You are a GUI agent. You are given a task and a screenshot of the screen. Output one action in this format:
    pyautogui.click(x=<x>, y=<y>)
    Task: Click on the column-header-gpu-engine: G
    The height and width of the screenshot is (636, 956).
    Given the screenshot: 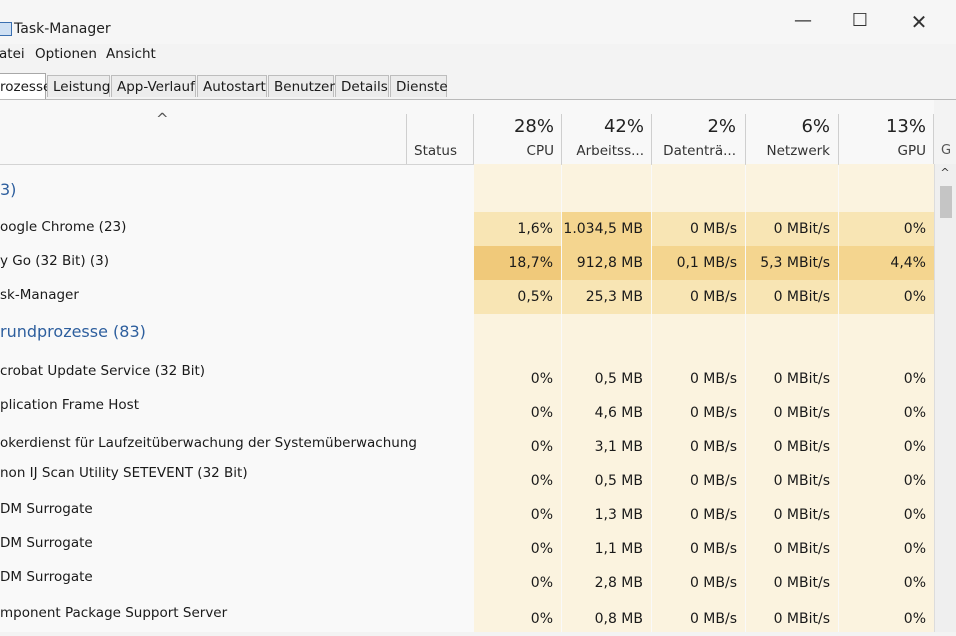 What is the action you would take?
    pyautogui.click(x=946, y=150)
    